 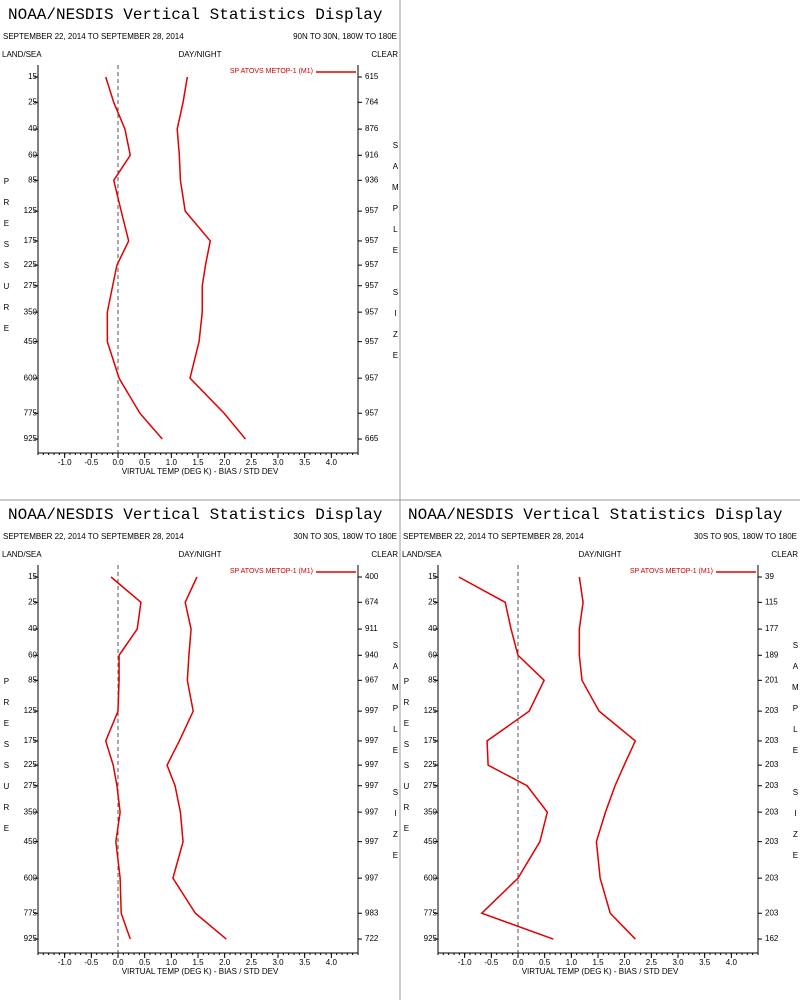 What do you see at coordinates (372, 679) in the screenshot?
I see `sample-size: 967` at bounding box center [372, 679].